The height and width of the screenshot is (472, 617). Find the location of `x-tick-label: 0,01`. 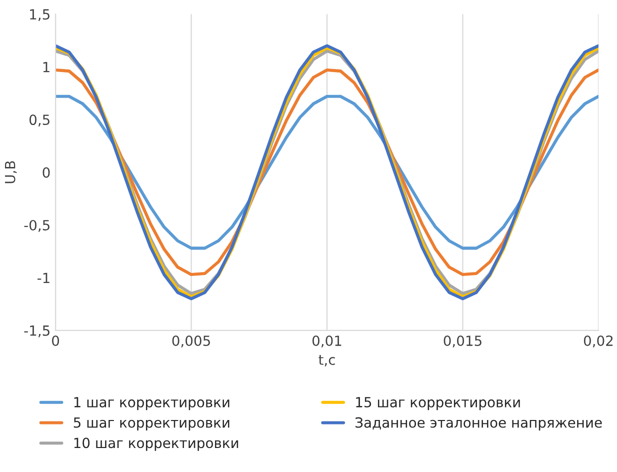

x-tick-label: 0,01 is located at coordinates (327, 342).